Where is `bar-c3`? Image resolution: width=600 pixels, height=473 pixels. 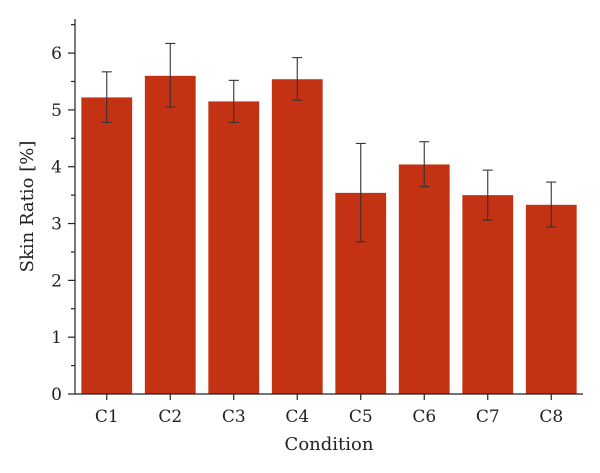
bar-c3 is located at coordinates (234, 247).